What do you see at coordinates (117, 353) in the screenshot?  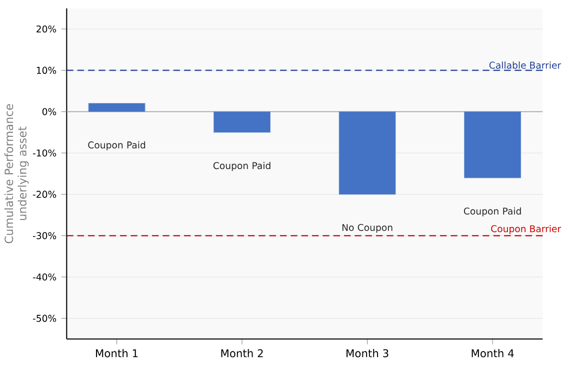 I see `x-tick-label: Month 1` at bounding box center [117, 353].